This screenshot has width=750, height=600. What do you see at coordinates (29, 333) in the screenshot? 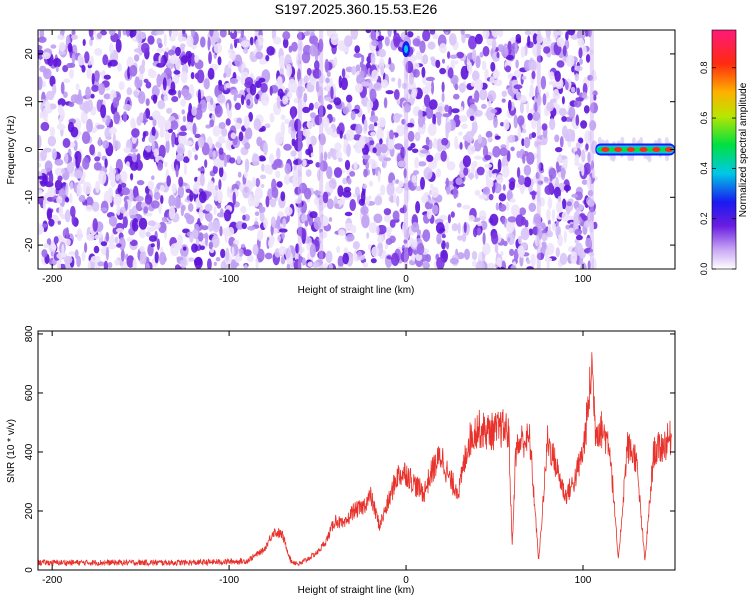
I see `y-tick-label: 800` at bounding box center [29, 333].